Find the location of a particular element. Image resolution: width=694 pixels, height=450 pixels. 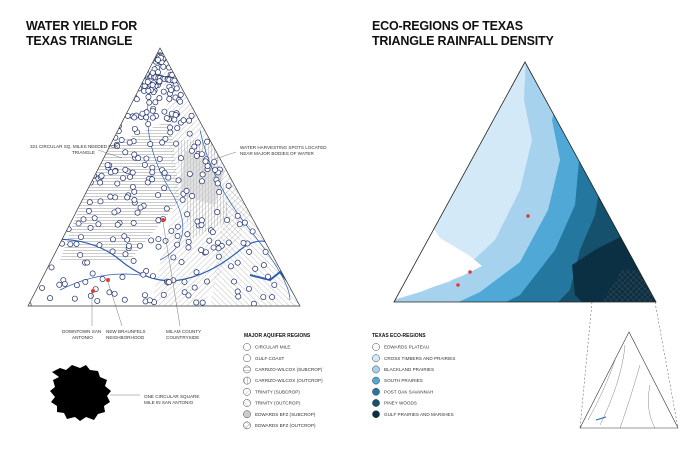

note-line: TRIANGLE is located at coordinates (83, 152).